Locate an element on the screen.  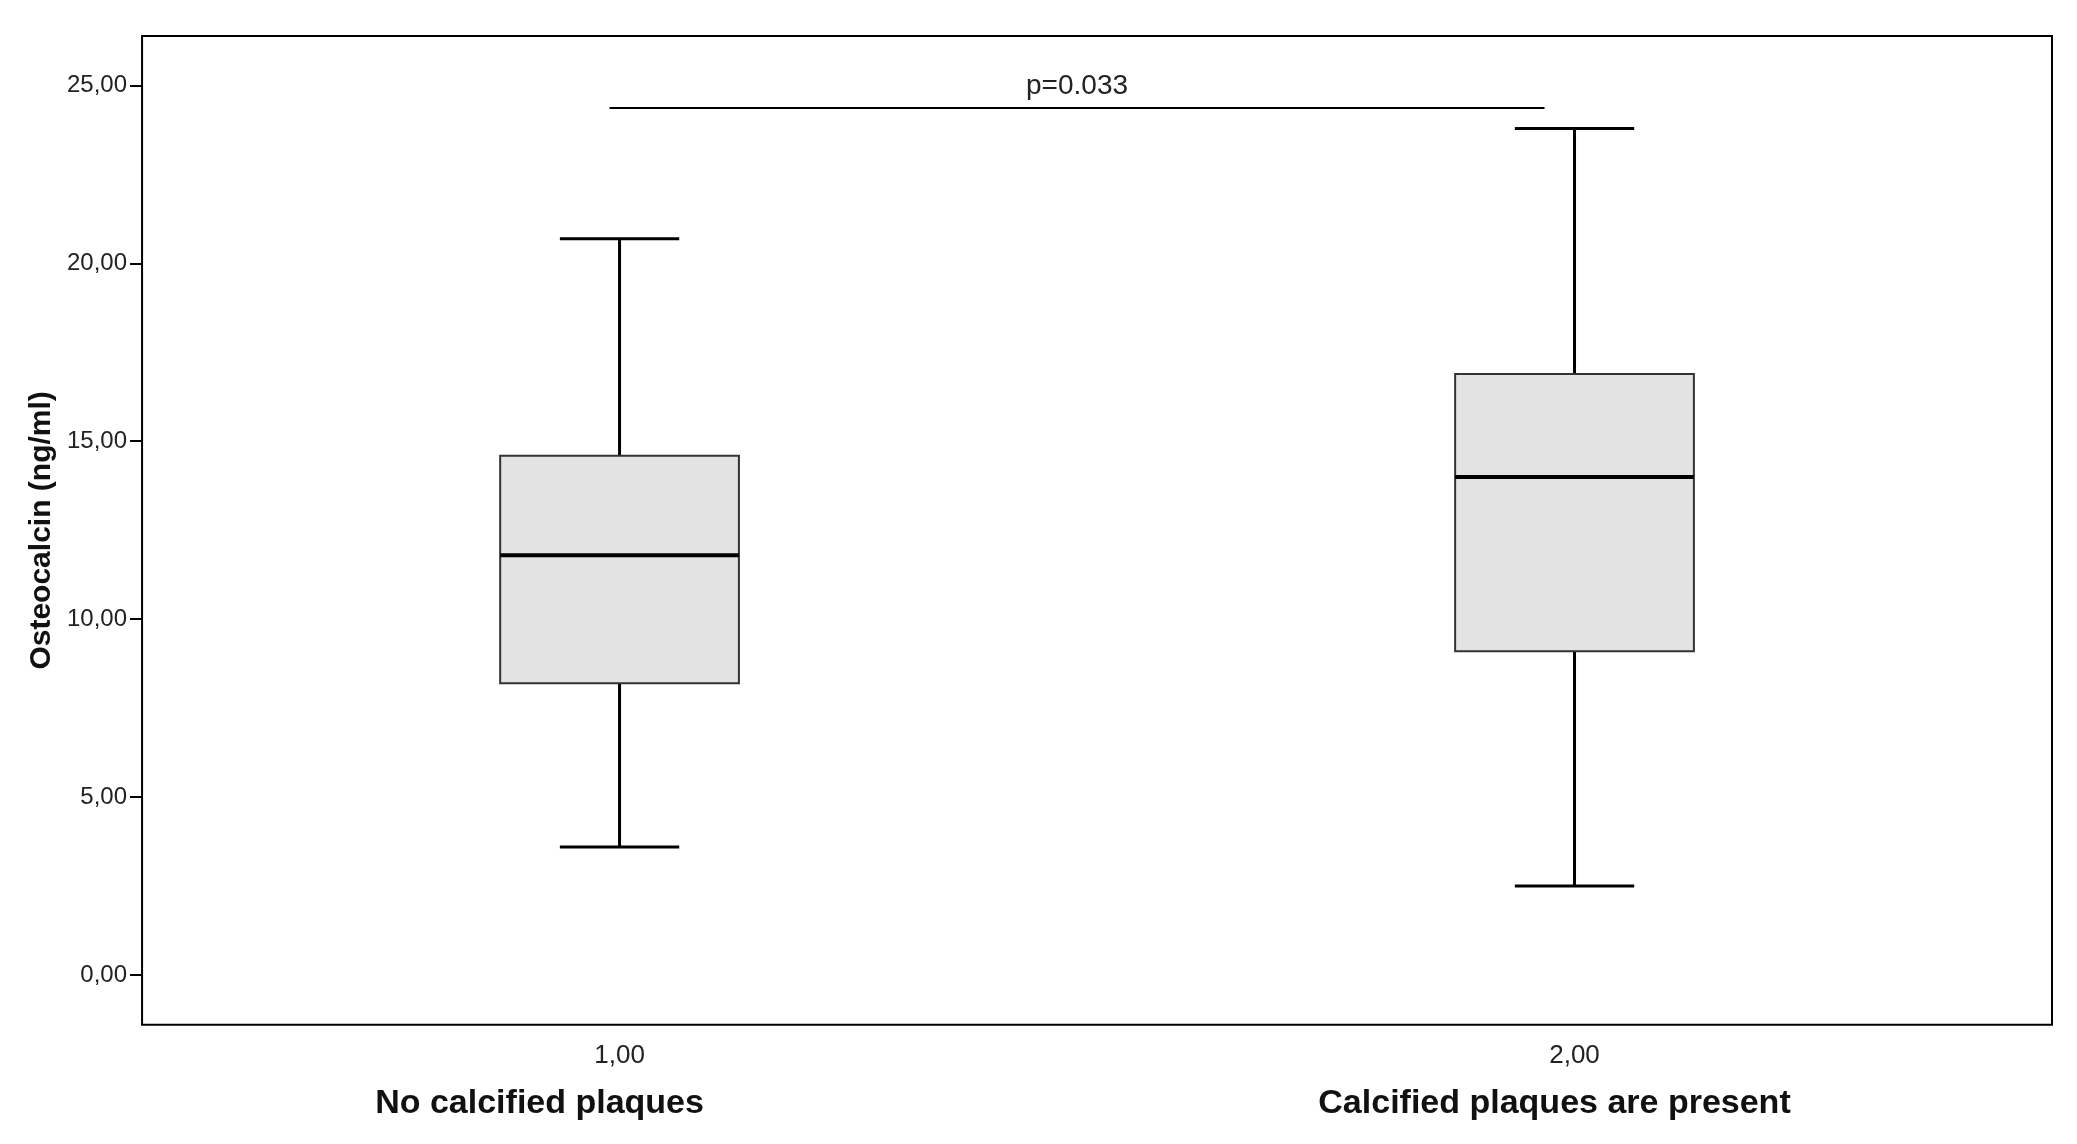
text: No calcified plaques is located at coordinates (539, 1101).